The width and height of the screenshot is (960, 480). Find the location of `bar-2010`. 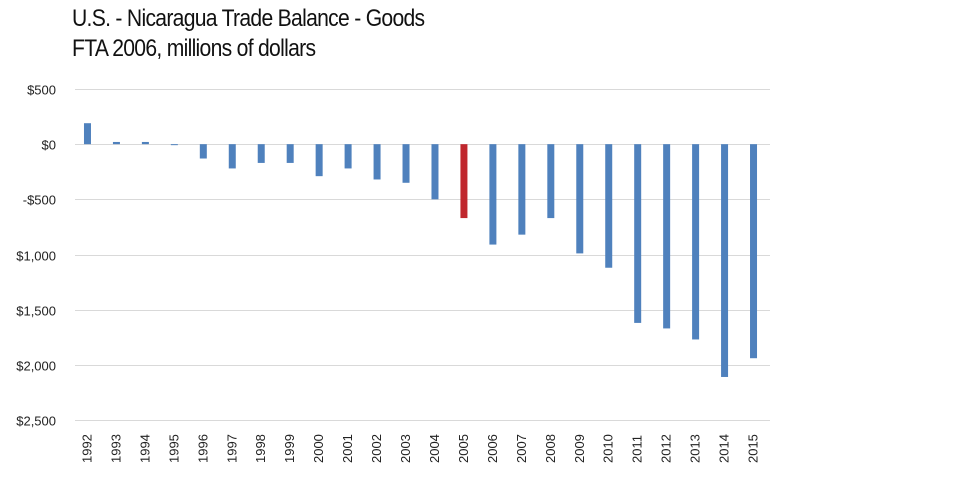

bar-2010 is located at coordinates (609, 206).